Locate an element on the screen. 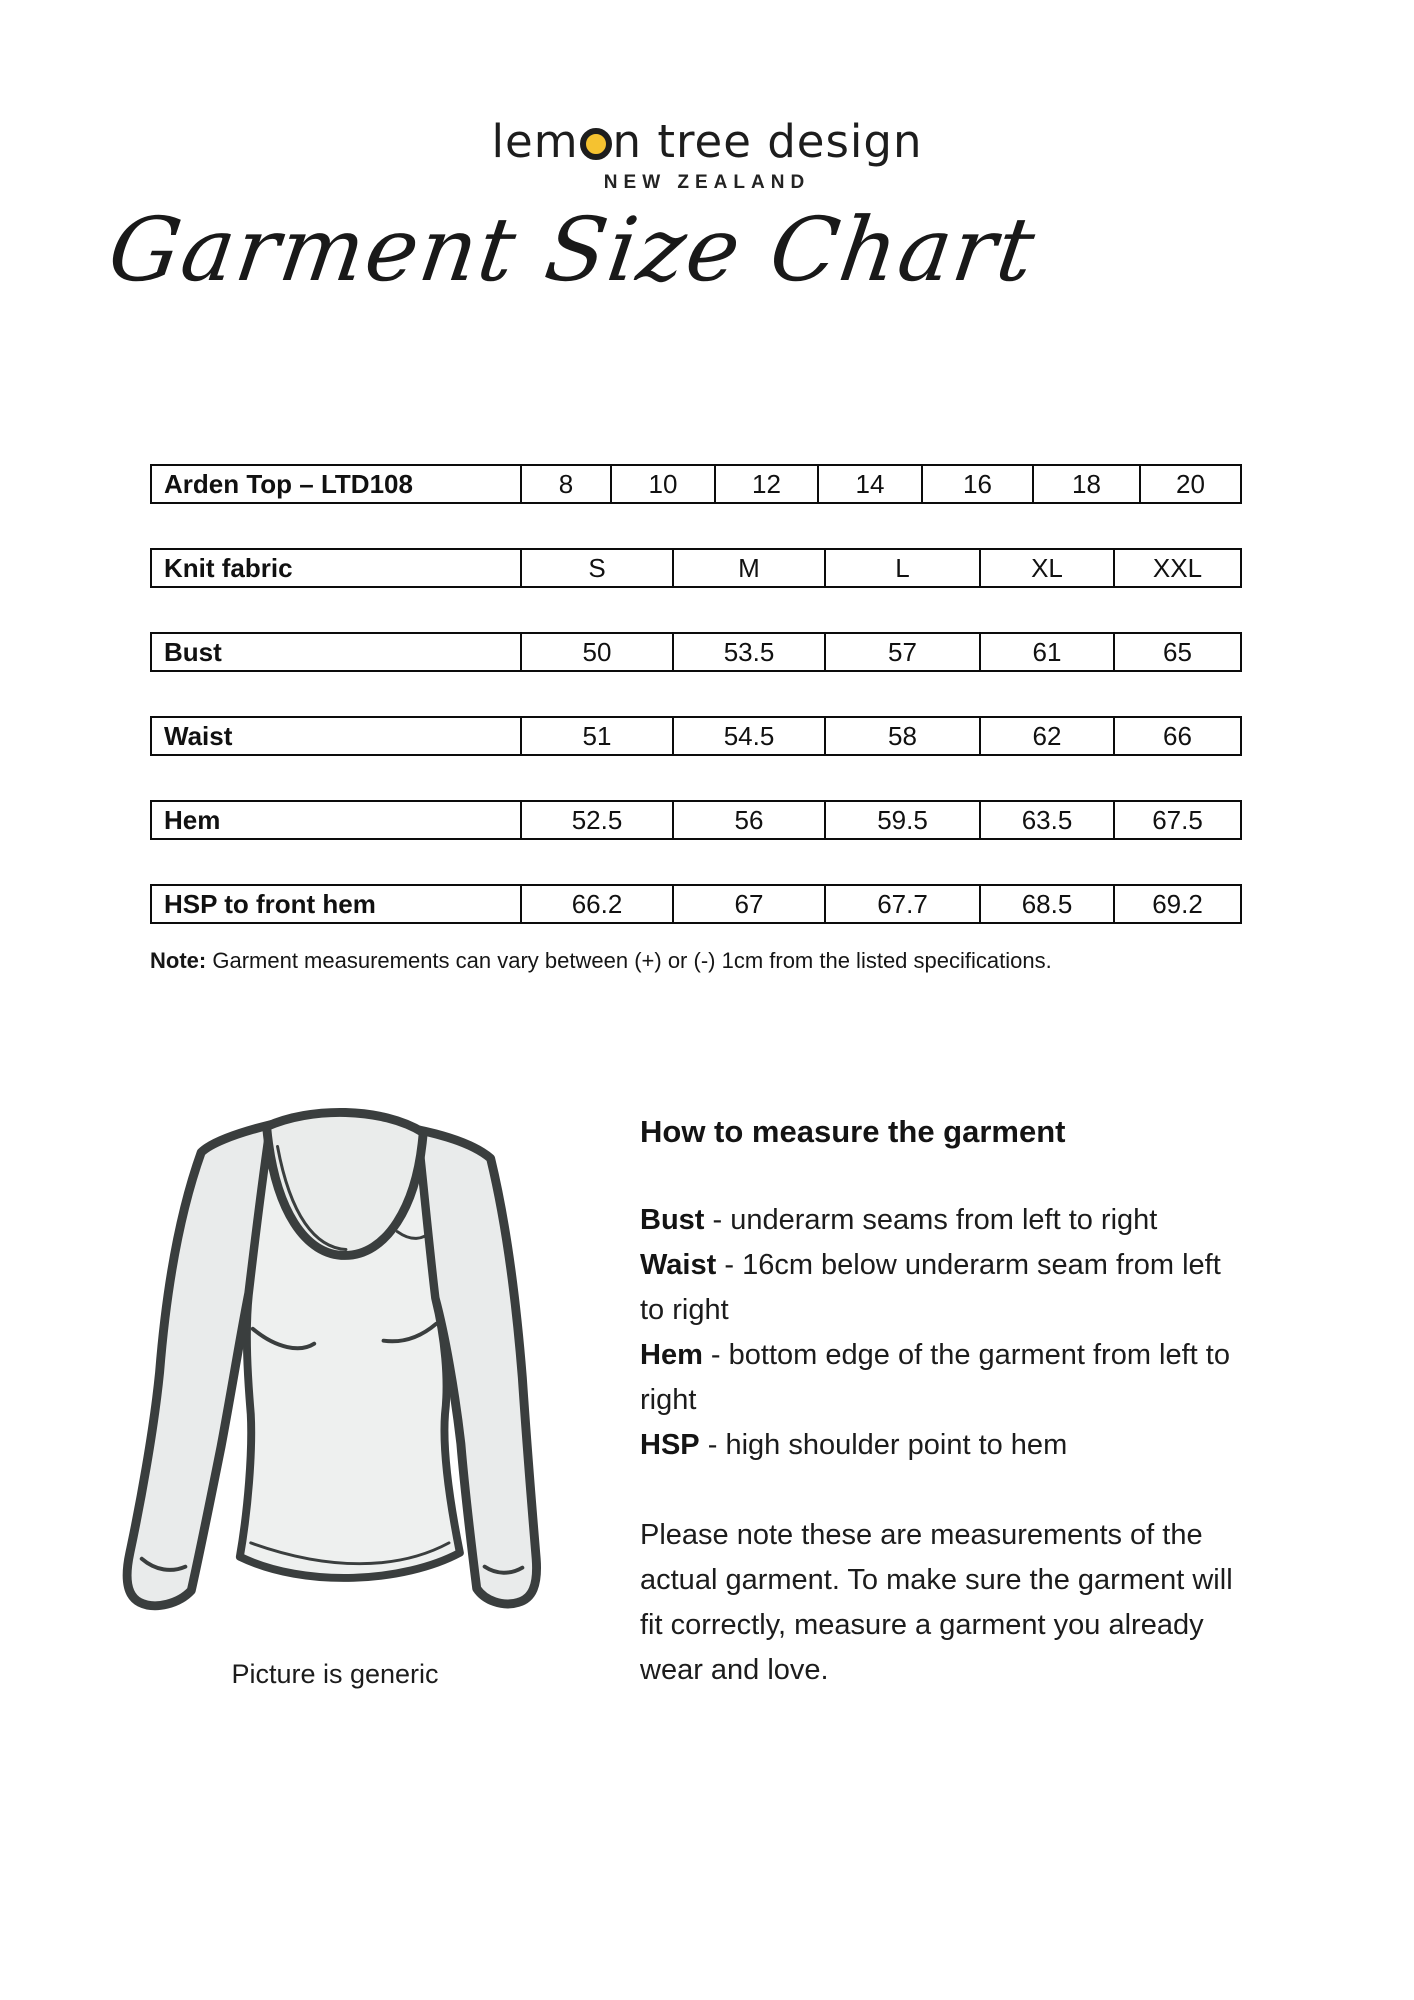 The image size is (1414, 2000). size-cell: 18 is located at coordinates (1085, 484).